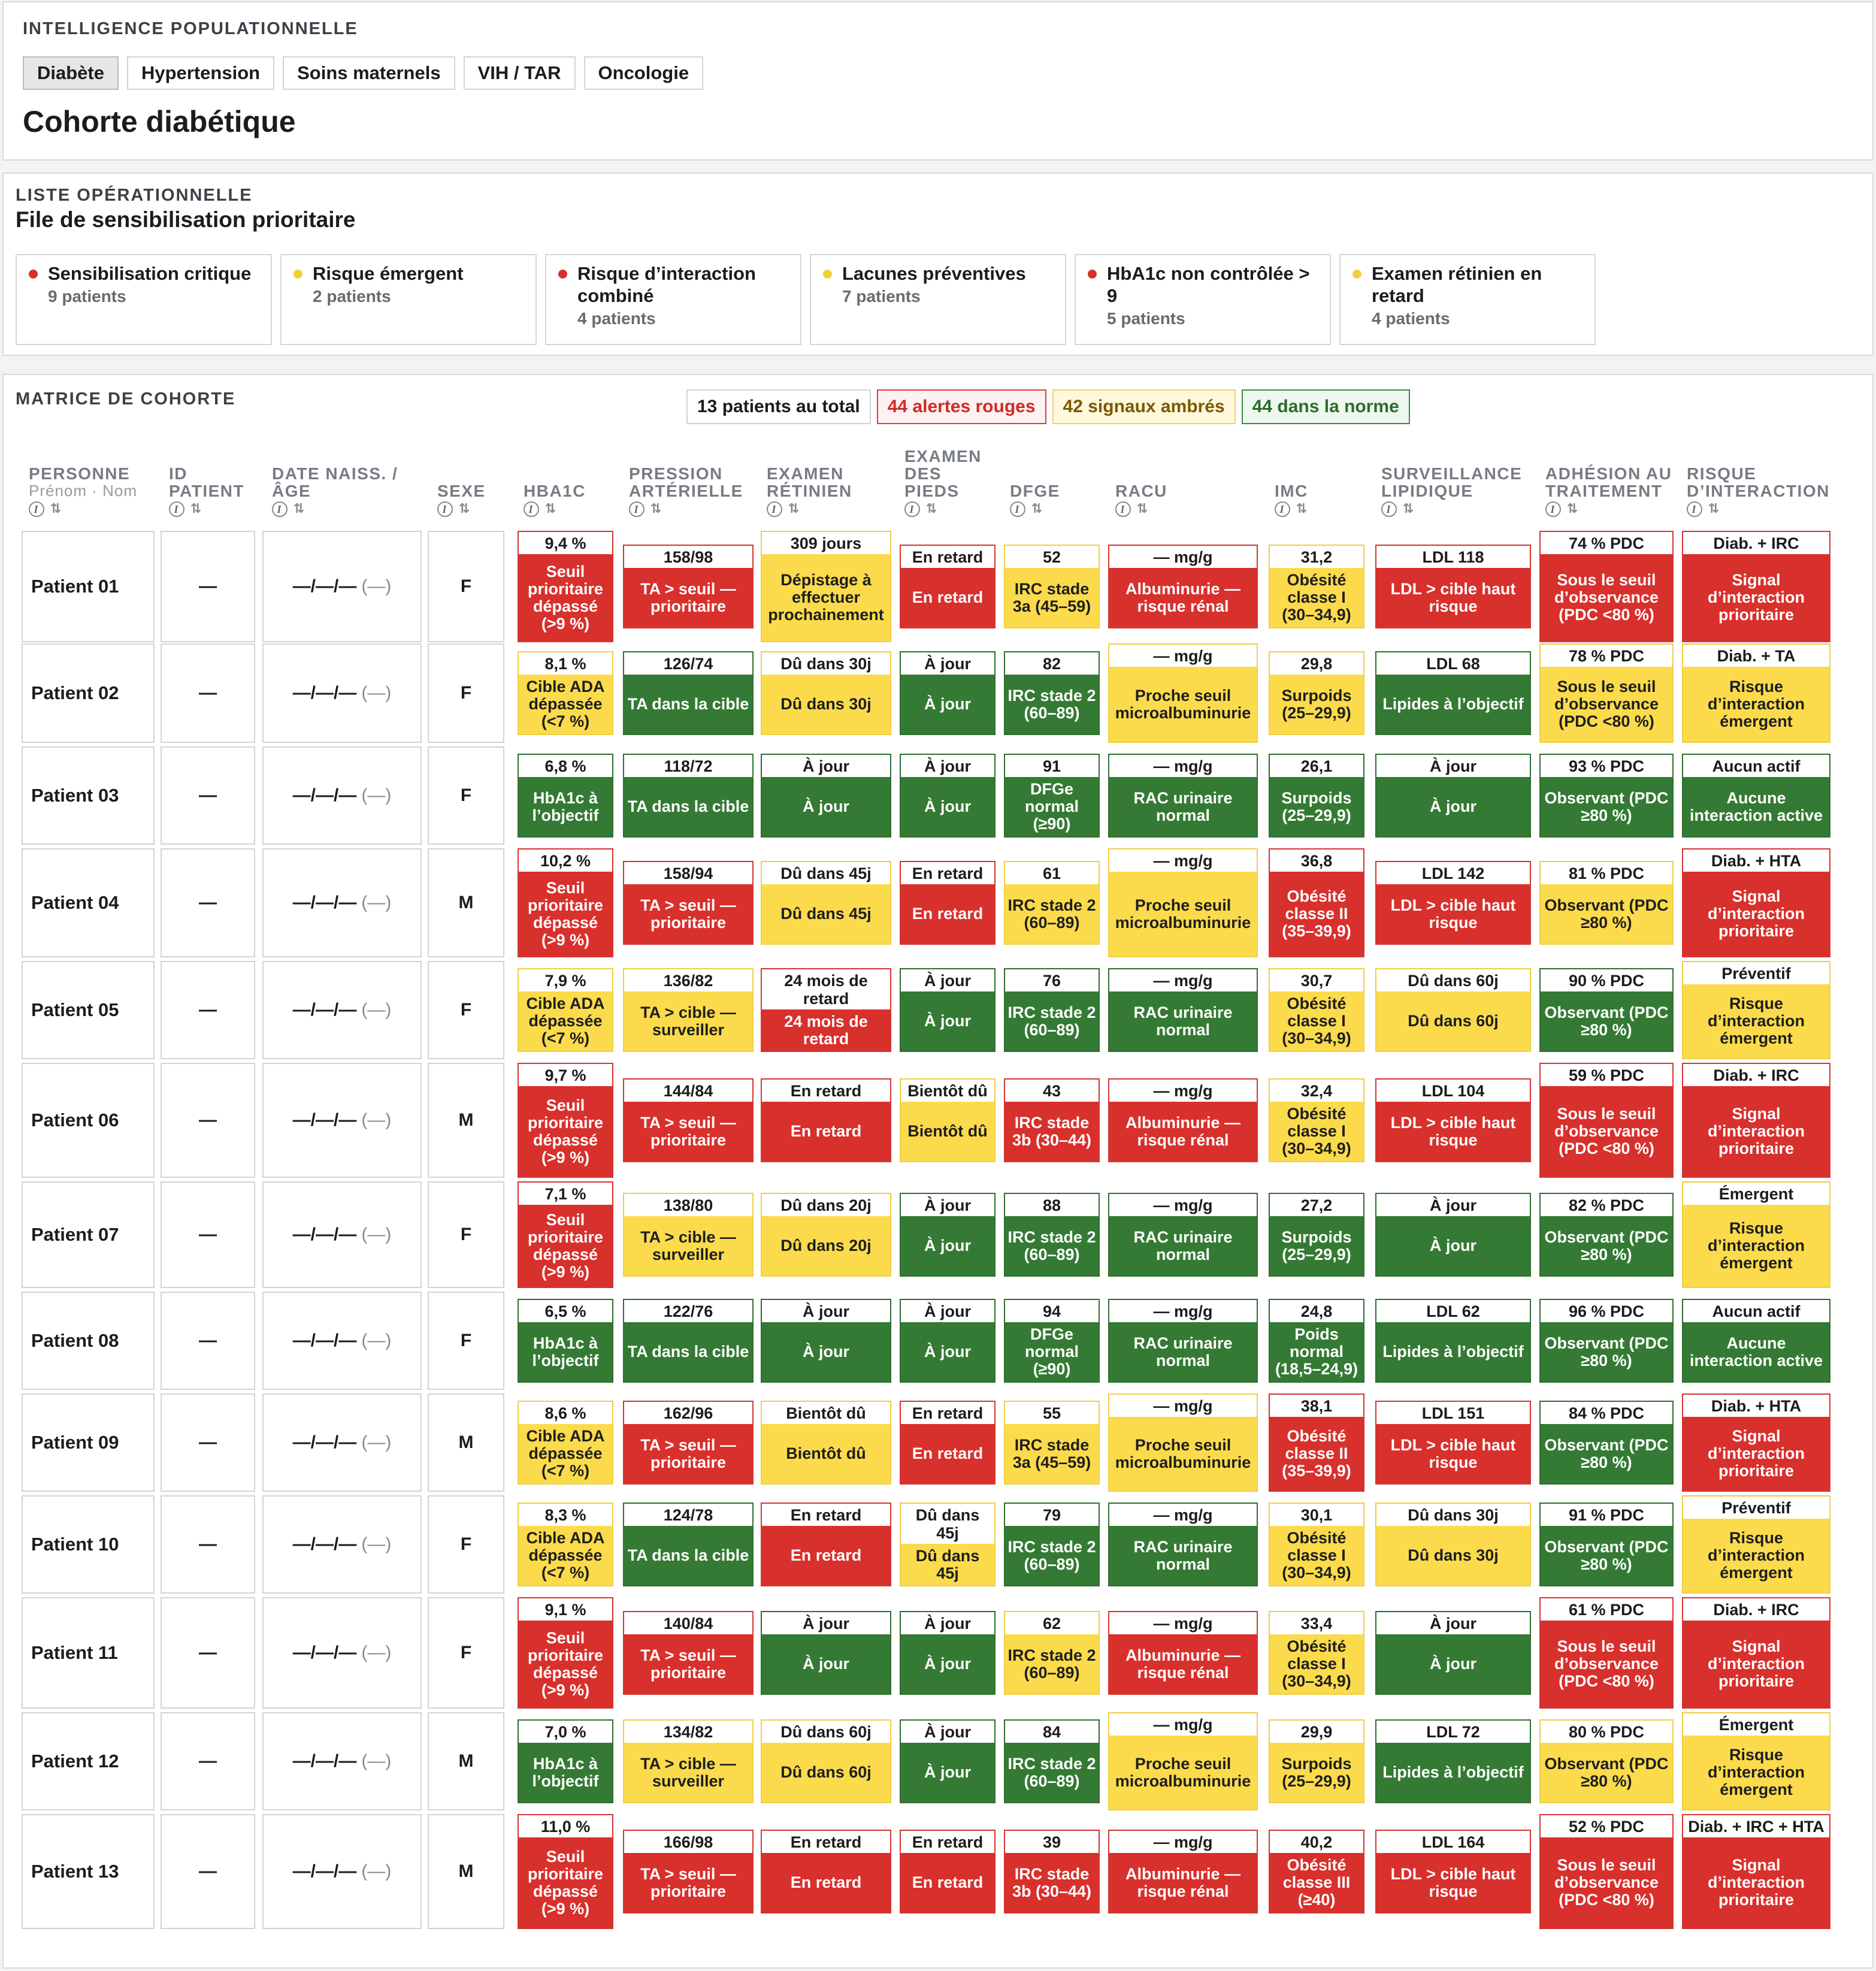 This screenshot has height=1971, width=1876. I want to click on metric-card: 79 IRC stade 2 (60–89), so click(1052, 1544).